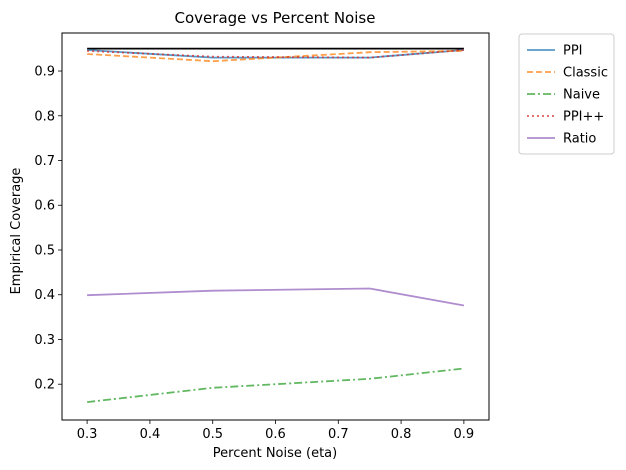  I want to click on legend-label: Classic, so click(585, 73).